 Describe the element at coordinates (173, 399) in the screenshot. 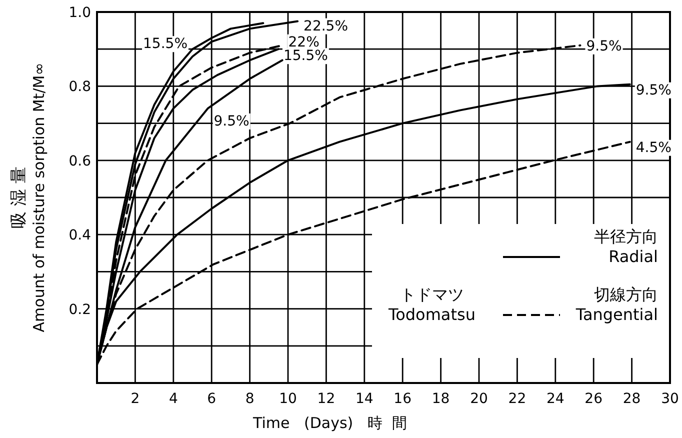

I see `x-tick-label: 4` at that location.